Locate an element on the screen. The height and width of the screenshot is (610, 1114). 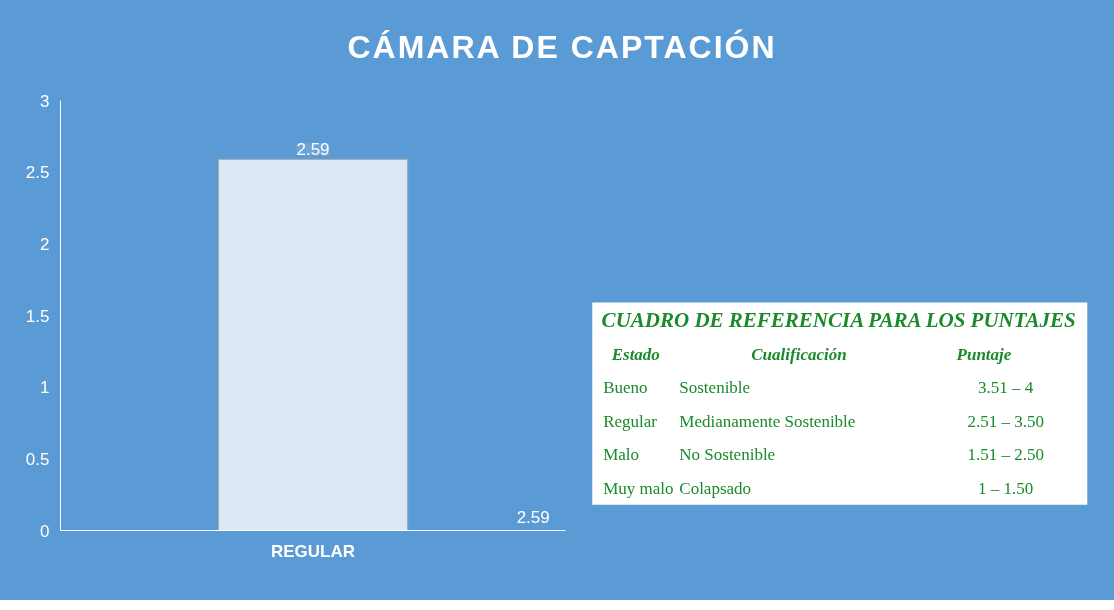
text: 2.51 – 3.50 is located at coordinates (1005, 421).